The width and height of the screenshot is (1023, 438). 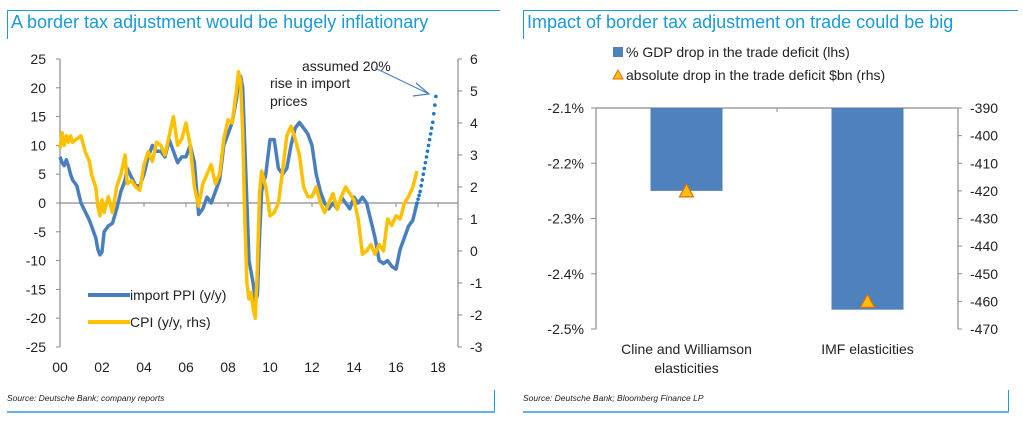 I want to click on series-projection-dots, so click(x=426, y=149).